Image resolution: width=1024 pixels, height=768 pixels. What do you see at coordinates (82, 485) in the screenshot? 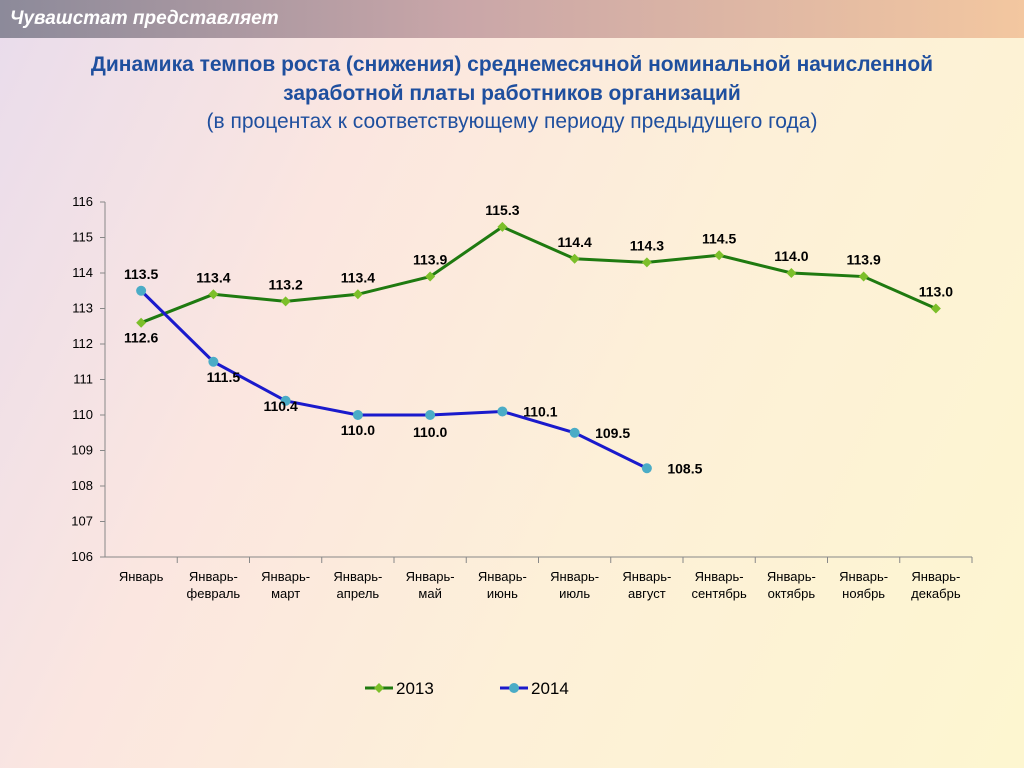
I see `y-tick-label: 108` at bounding box center [82, 485].